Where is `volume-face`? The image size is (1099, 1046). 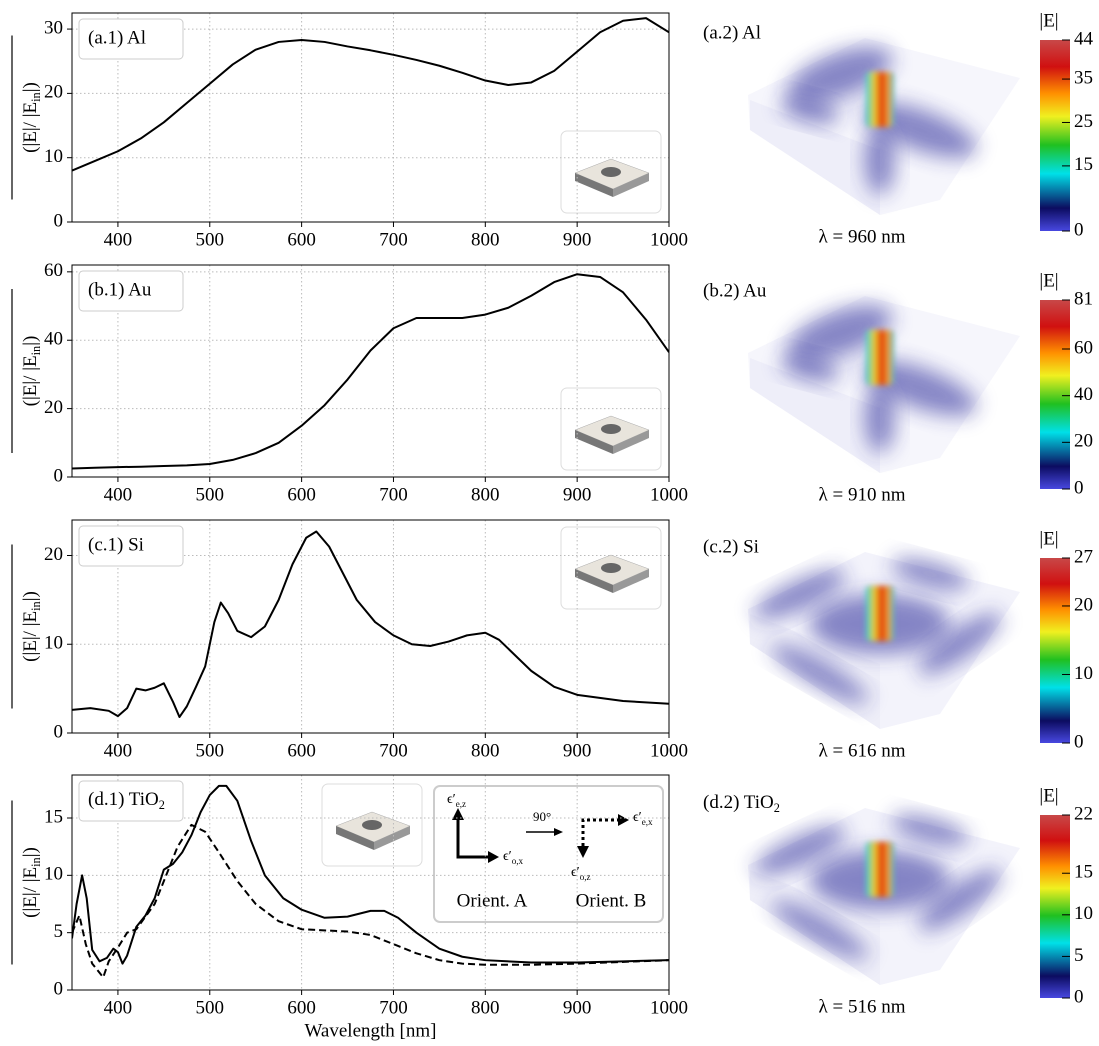 volume-face is located at coordinates (815, 157).